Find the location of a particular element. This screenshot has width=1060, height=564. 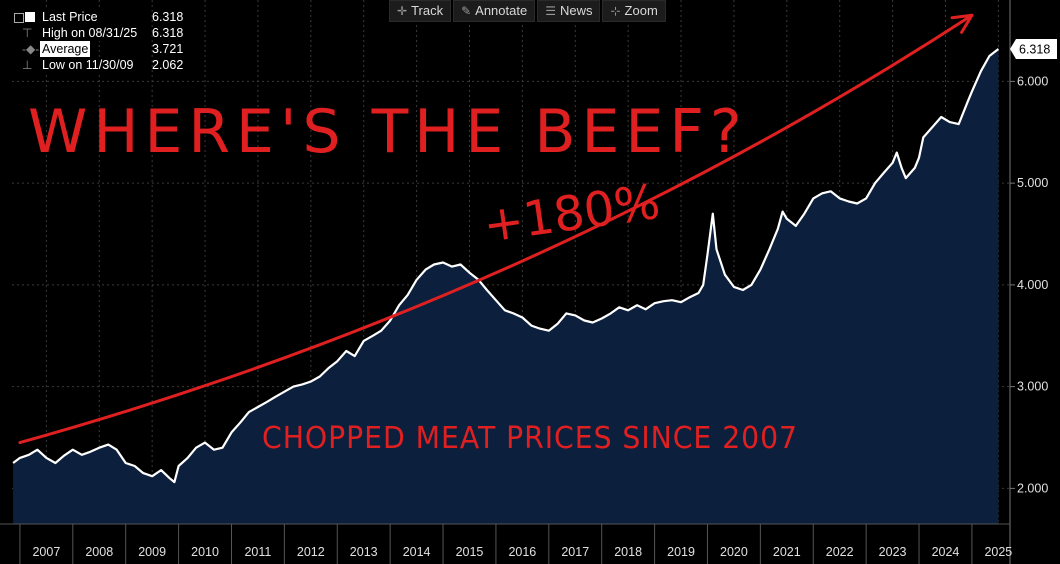

percent-annotation: +180% is located at coordinates (572, 214).